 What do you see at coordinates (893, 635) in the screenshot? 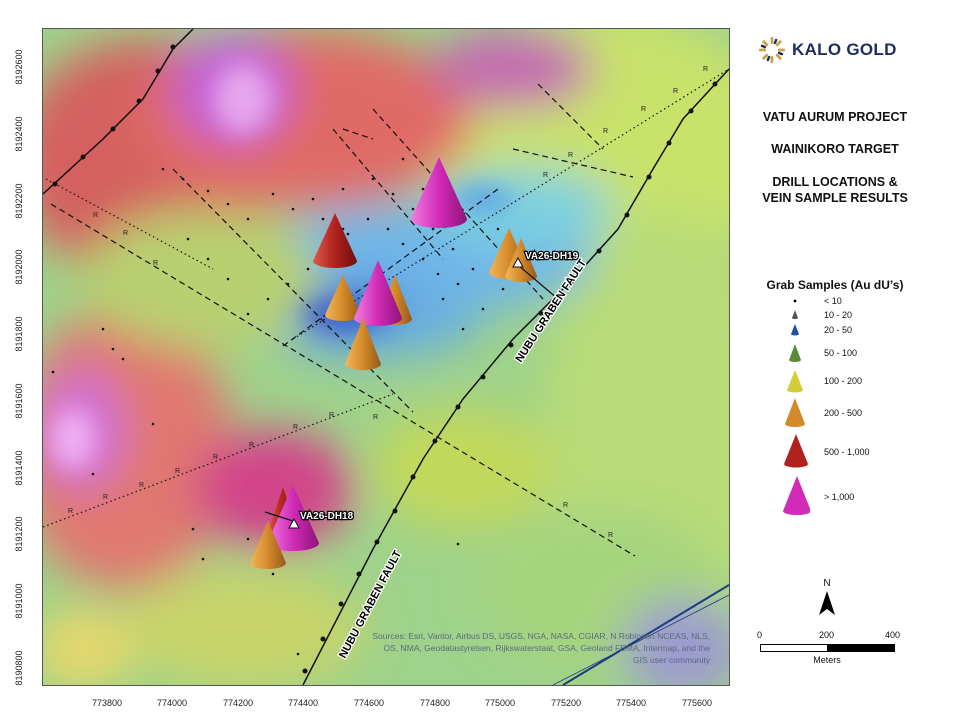
I see `scale-tick: 400` at bounding box center [893, 635].